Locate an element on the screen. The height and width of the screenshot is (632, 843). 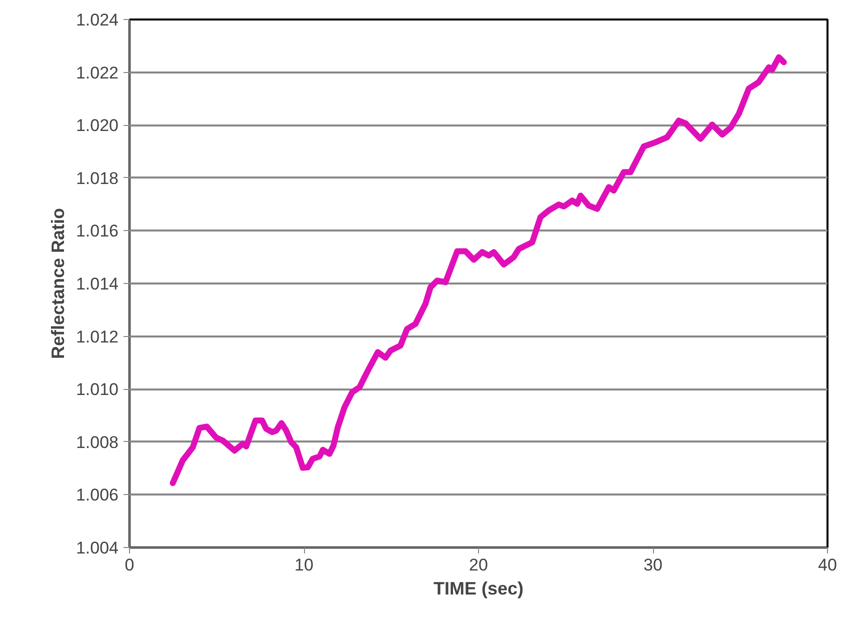
x-tick-label: 40 is located at coordinates (827, 565).